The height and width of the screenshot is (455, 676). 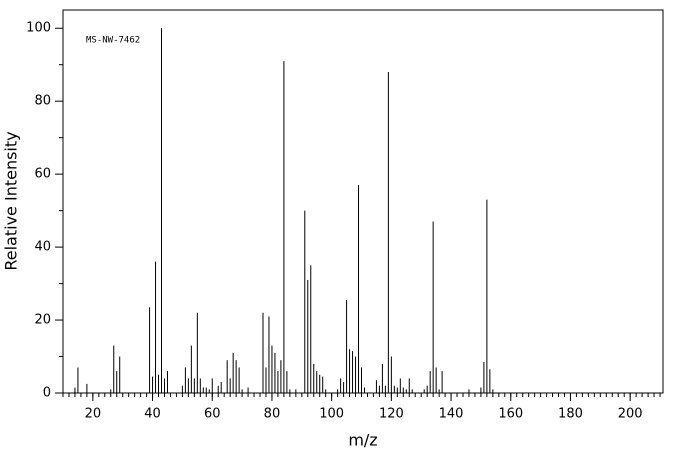 I want to click on x-tick-label: 20, so click(x=93, y=414).